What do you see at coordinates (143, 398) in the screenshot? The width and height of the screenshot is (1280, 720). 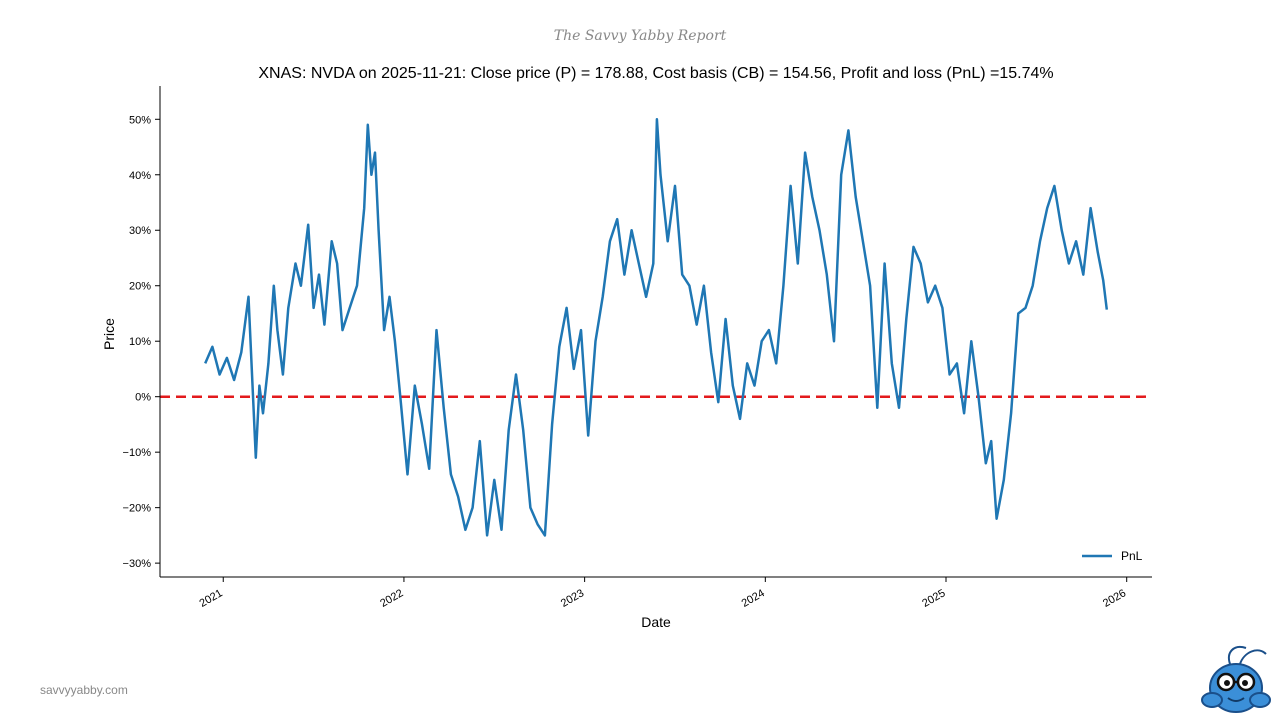 I see `y-tick-label: 0%` at bounding box center [143, 398].